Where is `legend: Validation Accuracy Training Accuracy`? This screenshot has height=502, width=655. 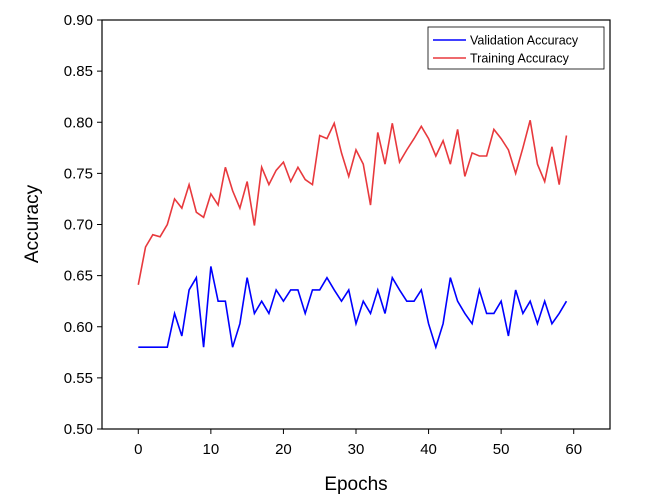 legend: Validation Accuracy Training Accuracy is located at coordinates (516, 48).